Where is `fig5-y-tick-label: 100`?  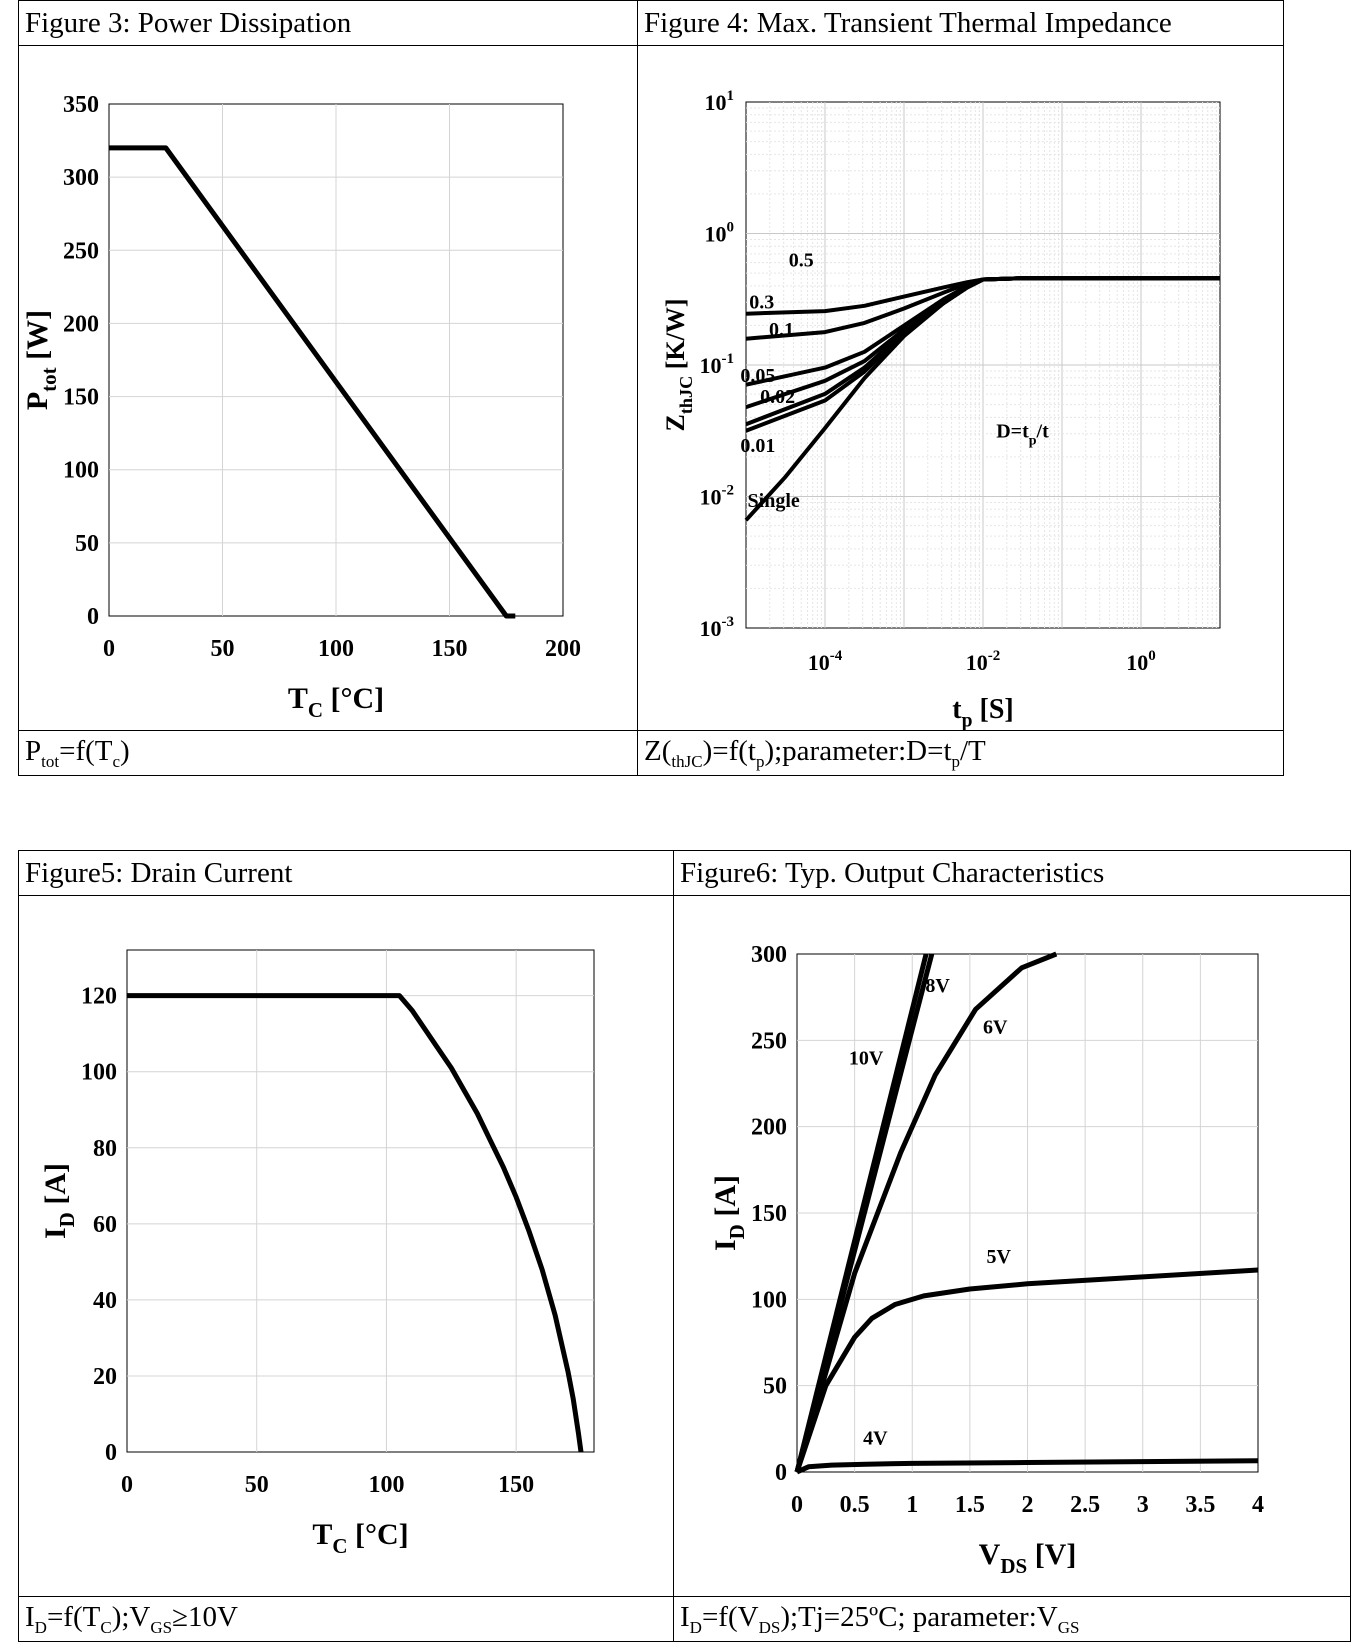 fig5-y-tick-label: 100 is located at coordinates (99, 1073).